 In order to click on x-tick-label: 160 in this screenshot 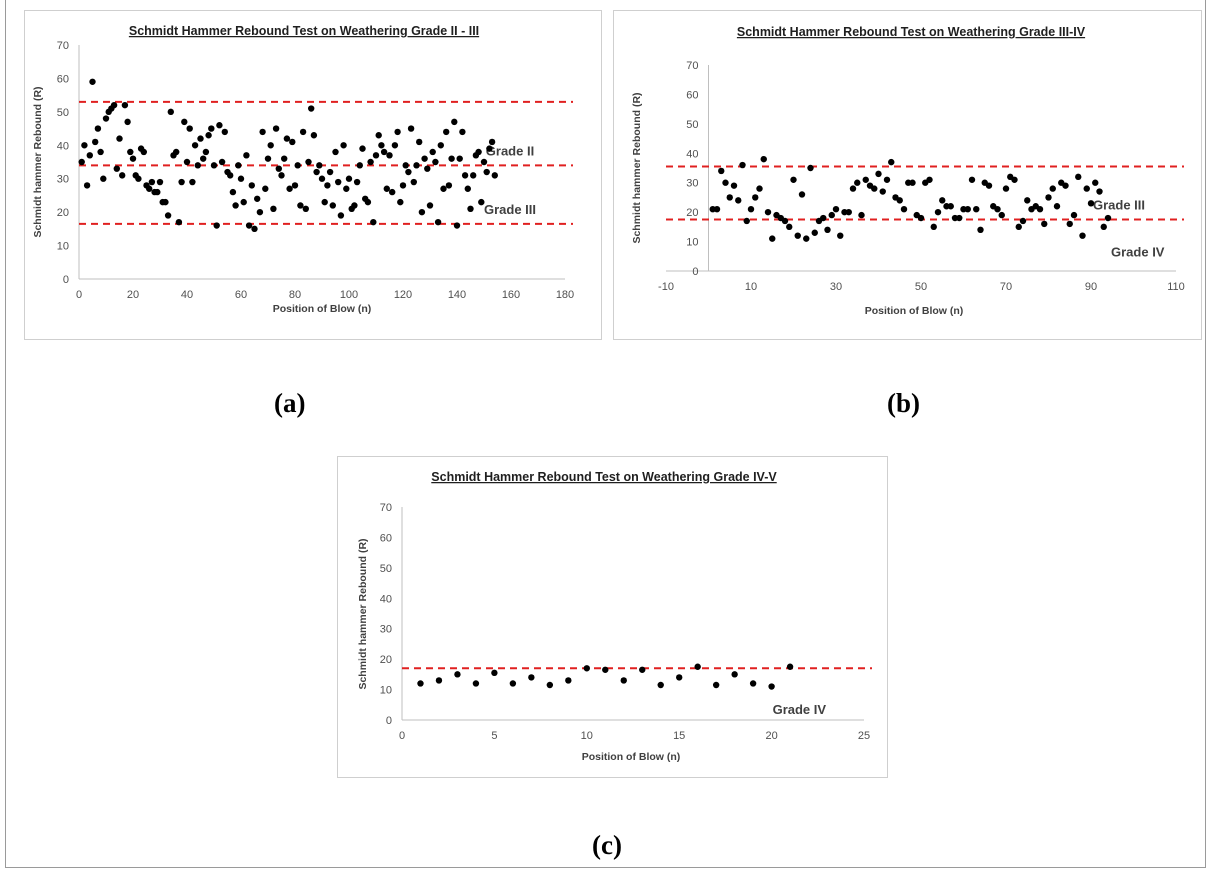, I will do `click(511, 295)`.